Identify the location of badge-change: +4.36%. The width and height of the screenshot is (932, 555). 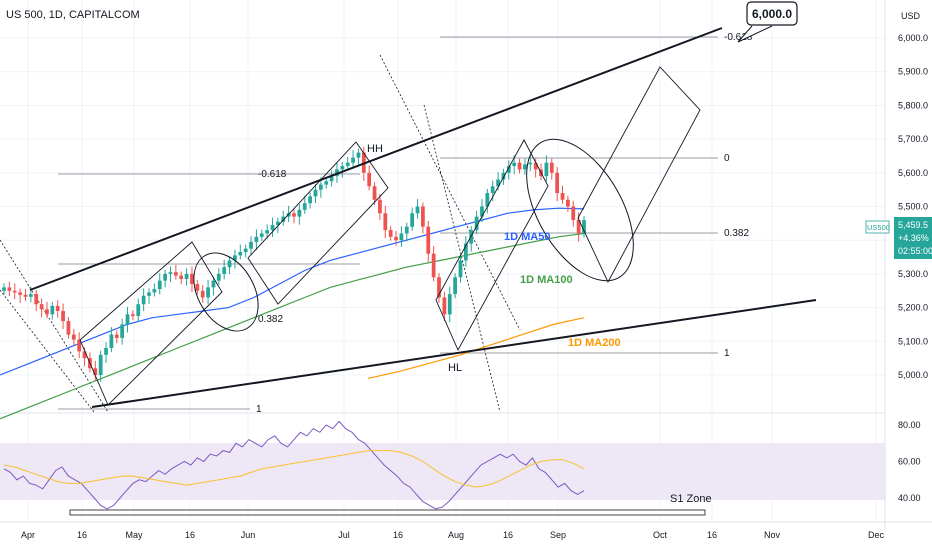
(913, 238).